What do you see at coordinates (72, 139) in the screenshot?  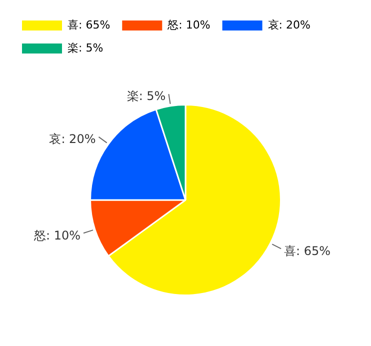 I see `slice-label: 哀: 20%` at bounding box center [72, 139].